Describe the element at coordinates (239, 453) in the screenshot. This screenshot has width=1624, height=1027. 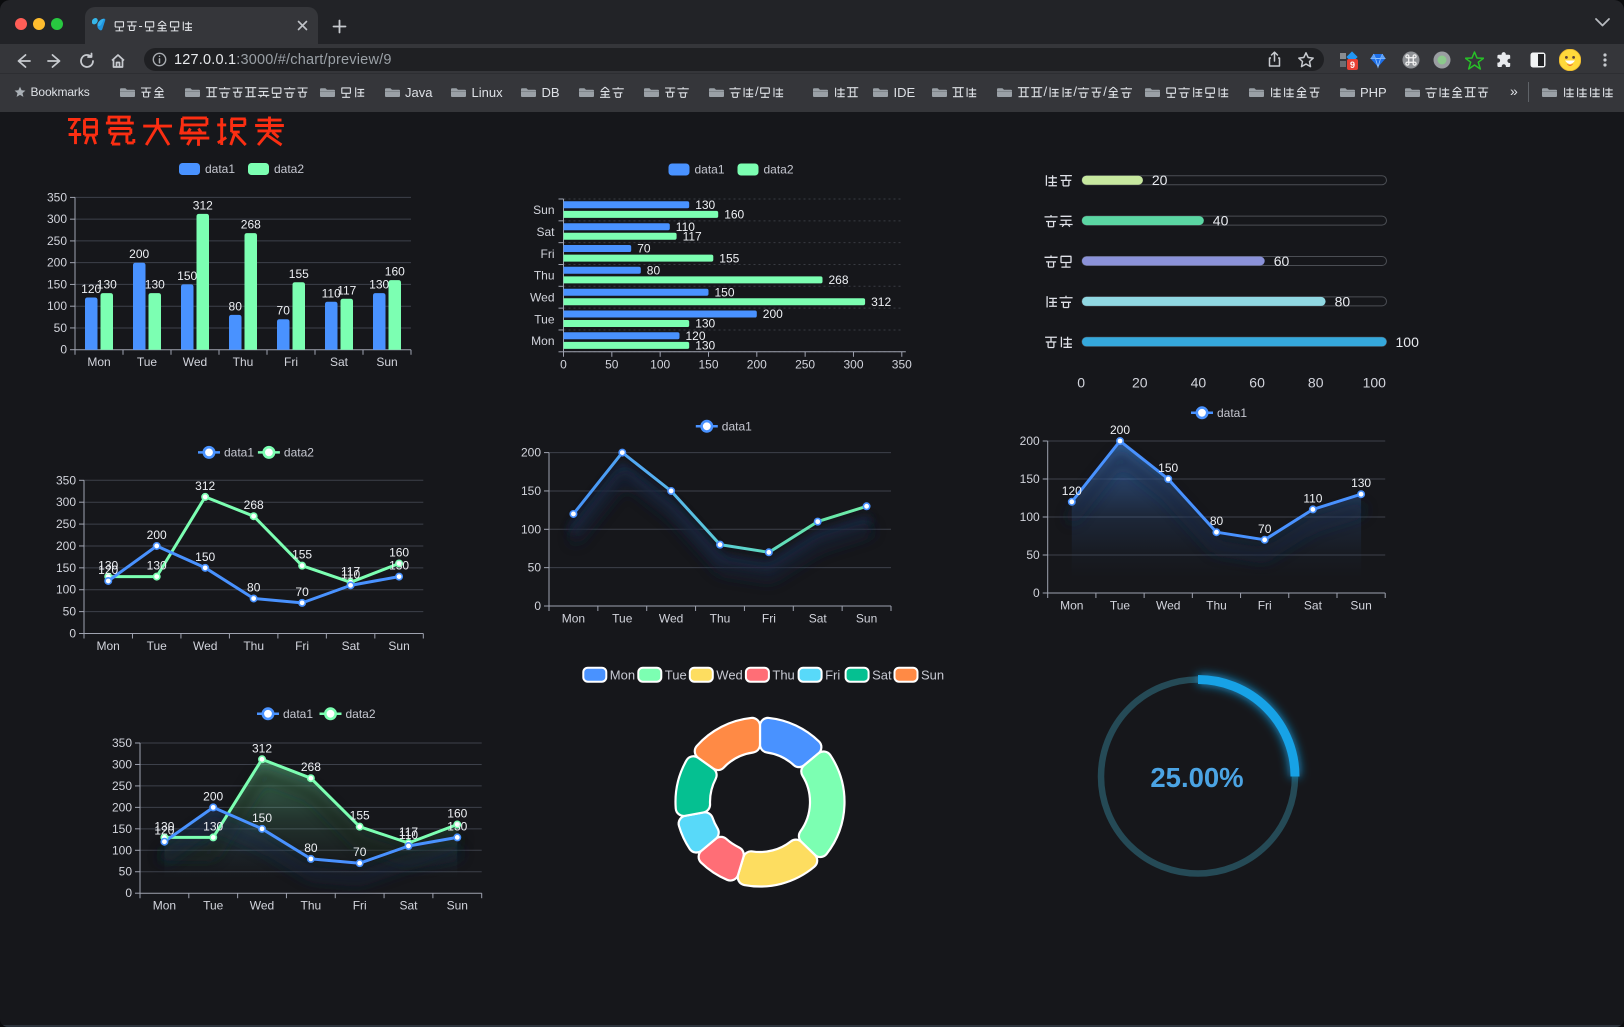
I see `svg-text: data1` at that location.